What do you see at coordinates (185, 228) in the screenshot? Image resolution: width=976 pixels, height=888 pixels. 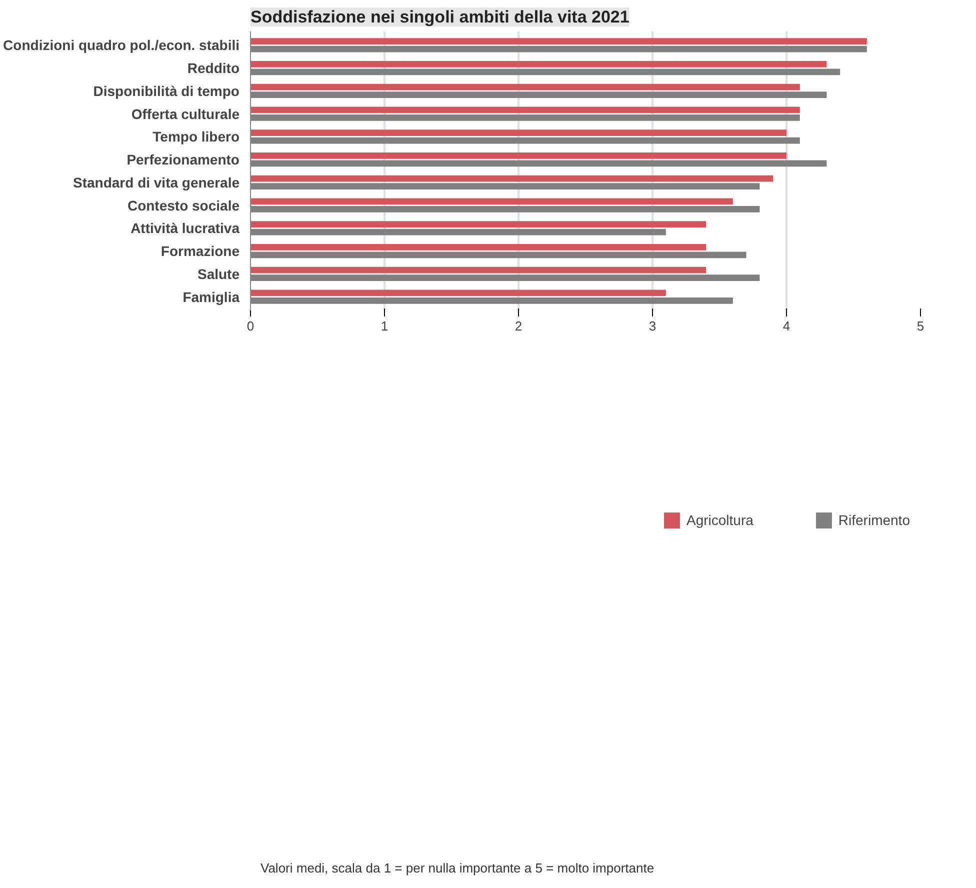 I see `y-tick-label: Attività lucrativa` at bounding box center [185, 228].